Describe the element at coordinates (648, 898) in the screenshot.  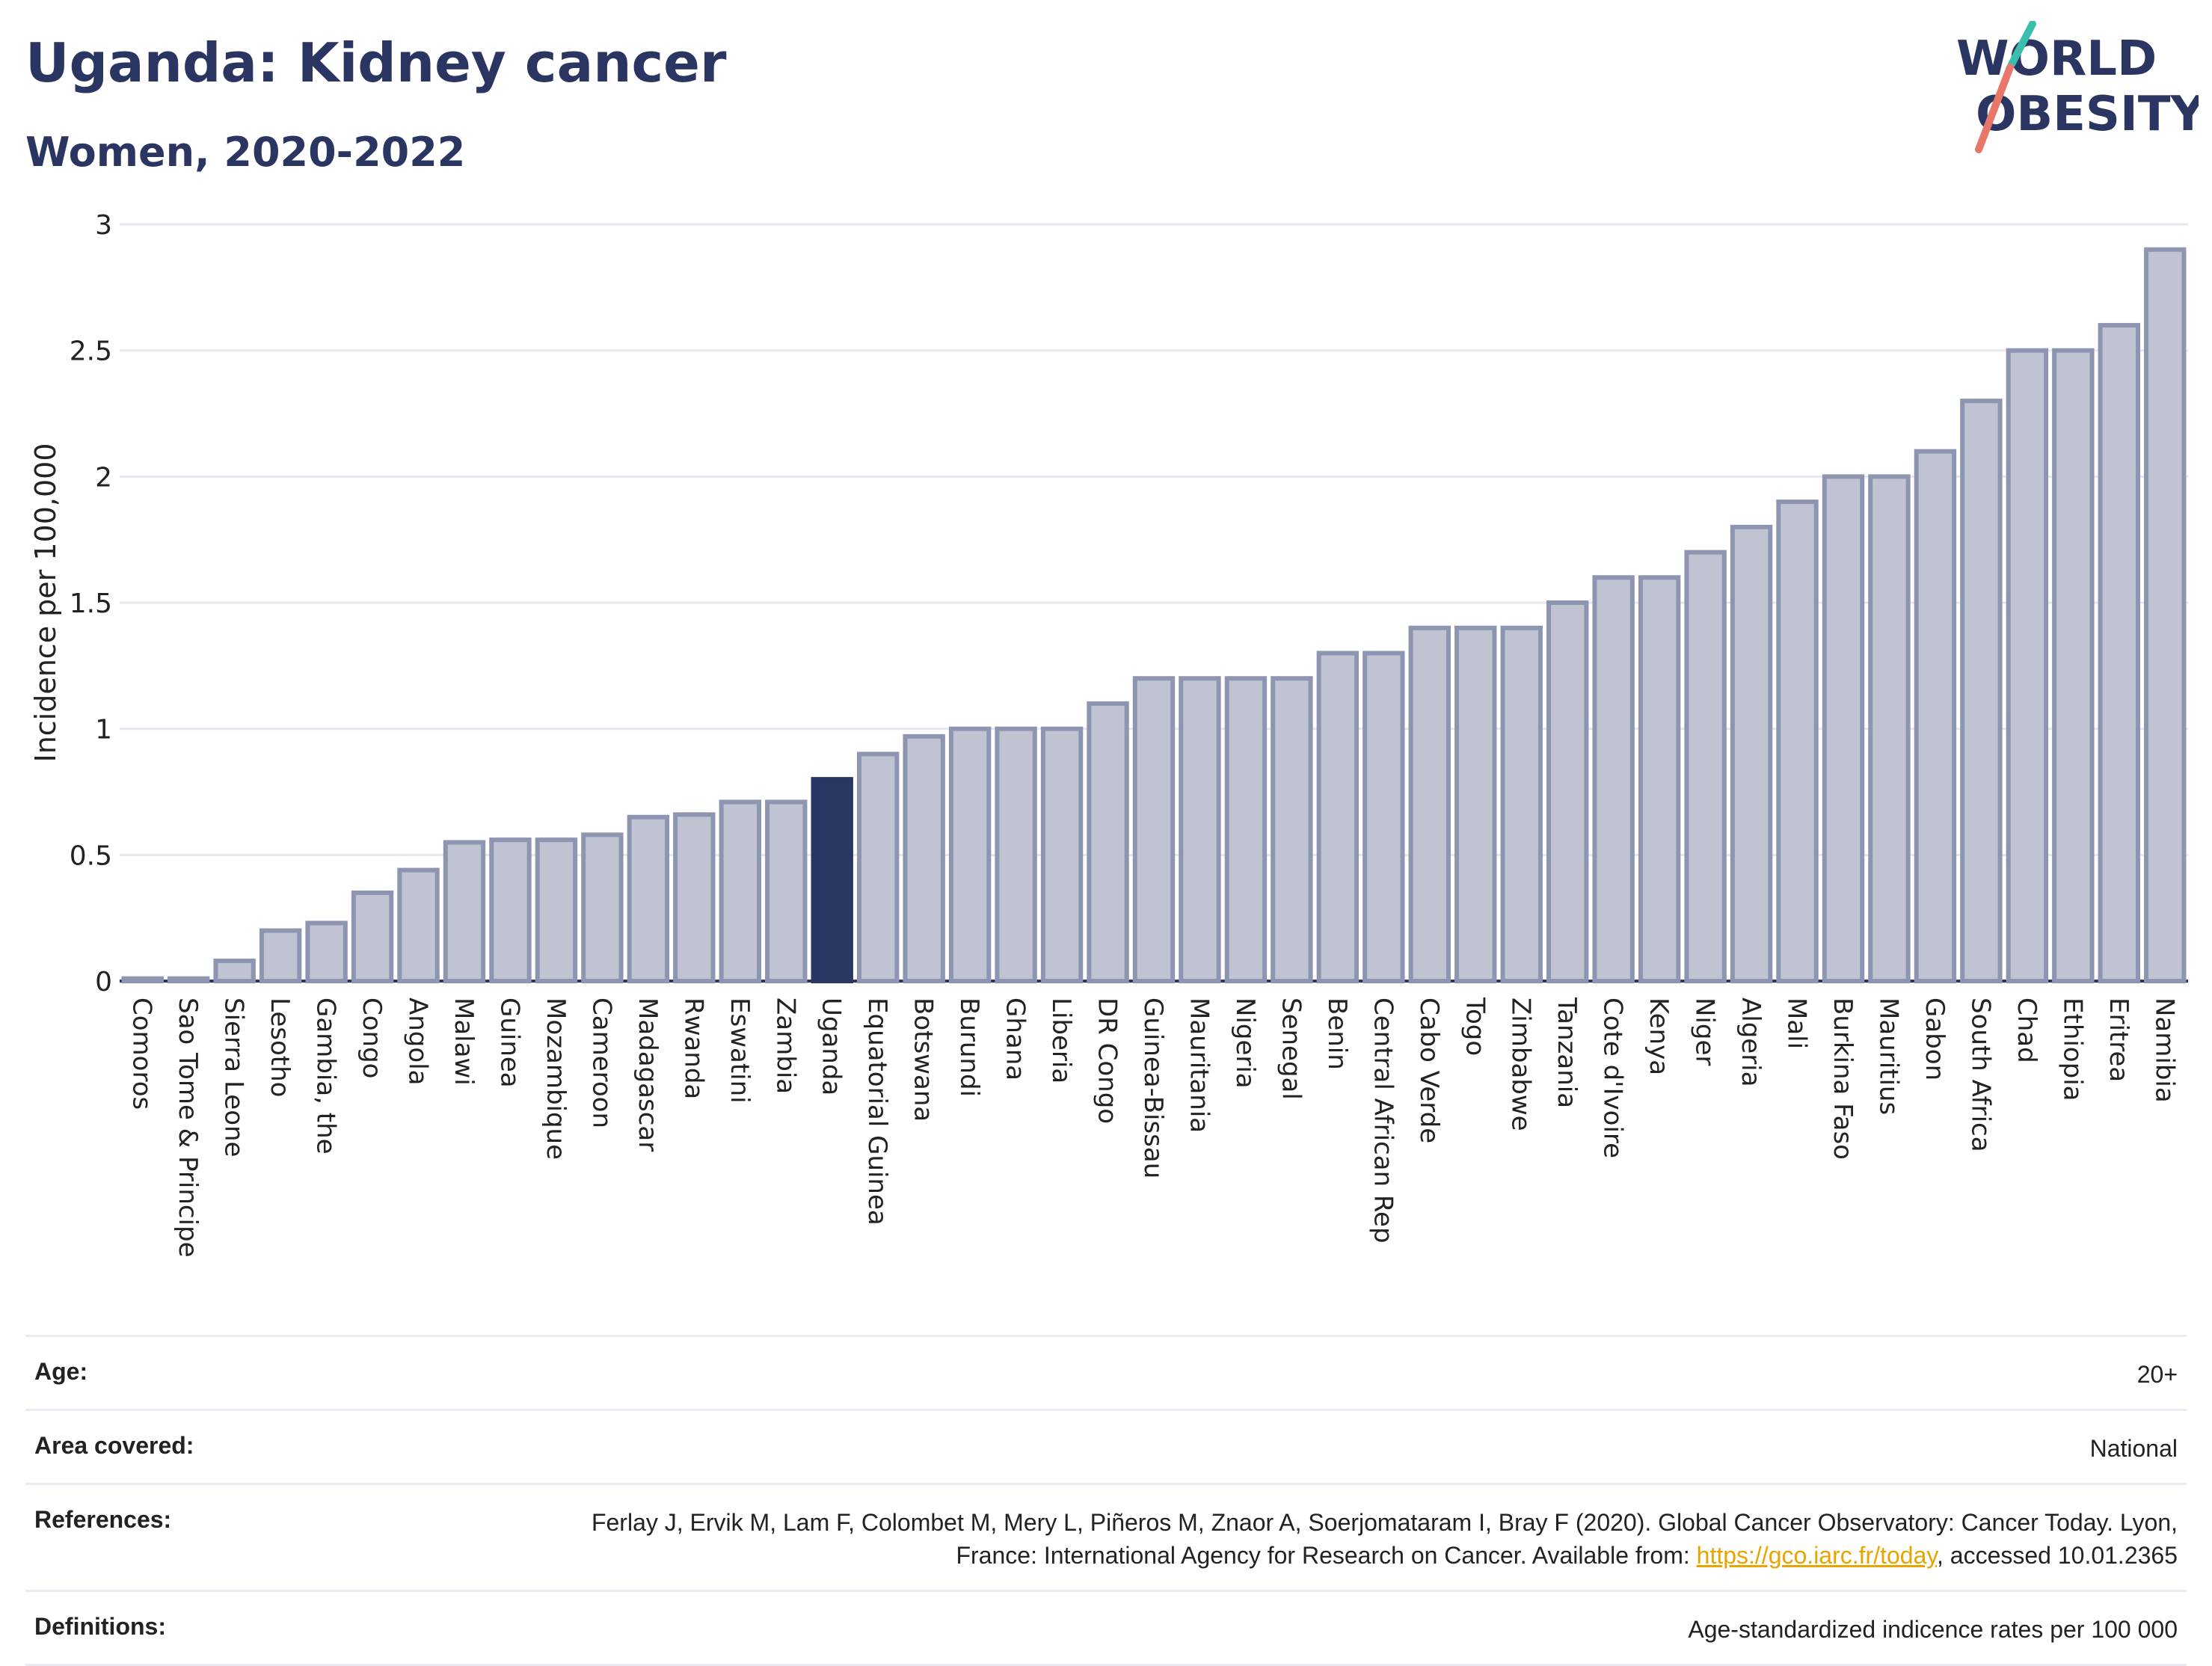
I see `bar-madagascar` at that location.